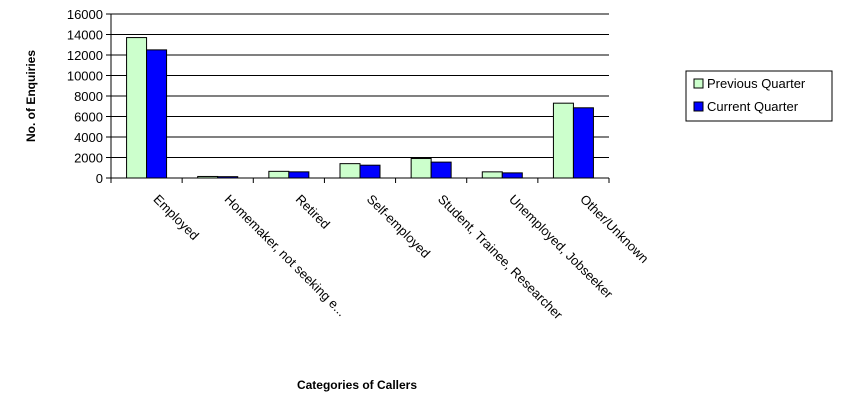 The width and height of the screenshot is (850, 398). Describe the element at coordinates (85, 55) in the screenshot. I see `y-tick-label: 12000` at that location.